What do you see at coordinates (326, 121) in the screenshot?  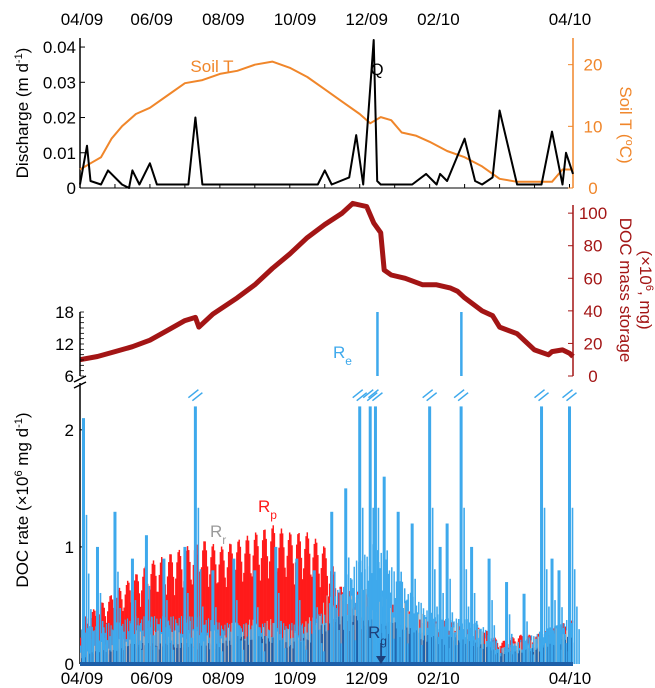 I see `soil-t-line` at bounding box center [326, 121].